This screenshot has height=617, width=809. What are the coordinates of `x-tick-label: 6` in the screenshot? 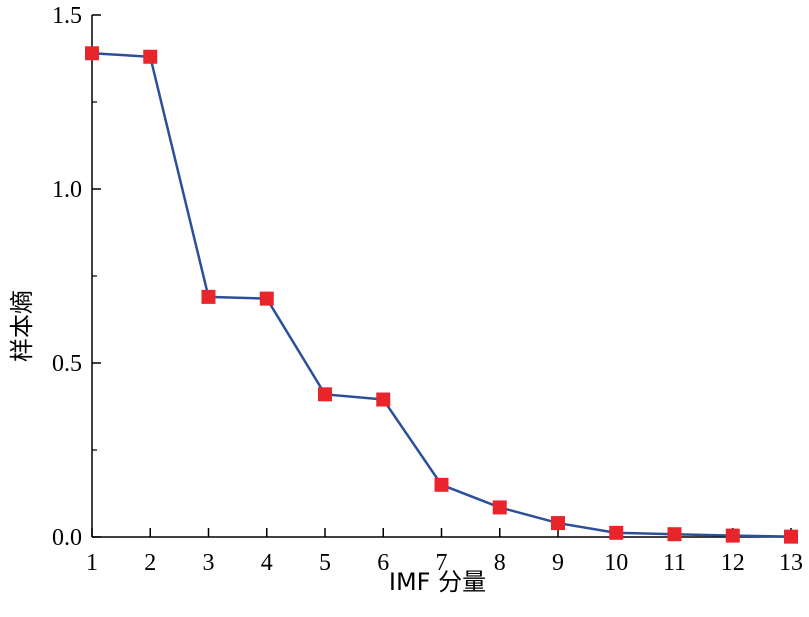 It's located at (383, 563).